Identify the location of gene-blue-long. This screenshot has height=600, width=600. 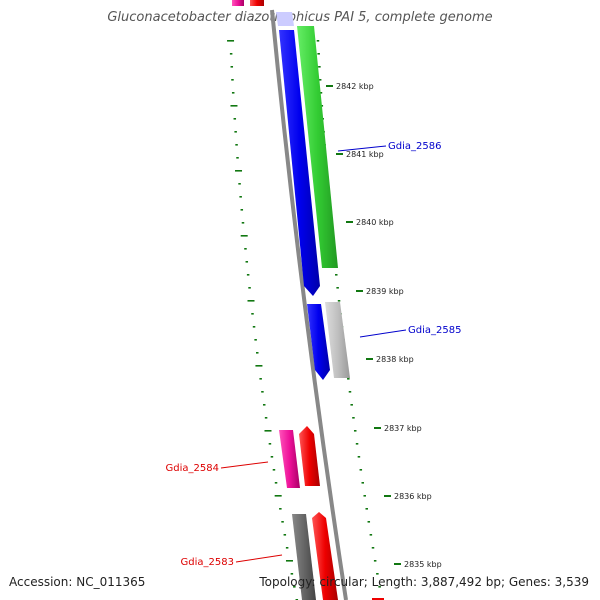
(299, 163).